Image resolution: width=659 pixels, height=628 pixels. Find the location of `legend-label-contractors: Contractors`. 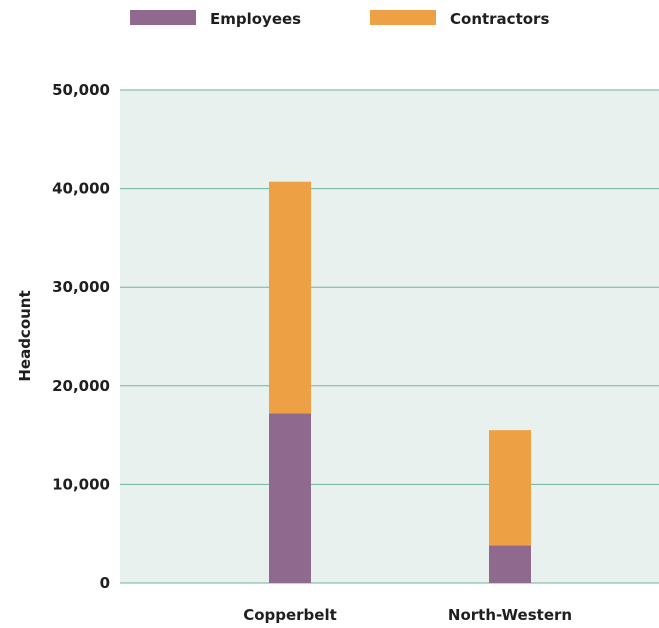

legend-label-contractors: Contractors is located at coordinates (499, 19).